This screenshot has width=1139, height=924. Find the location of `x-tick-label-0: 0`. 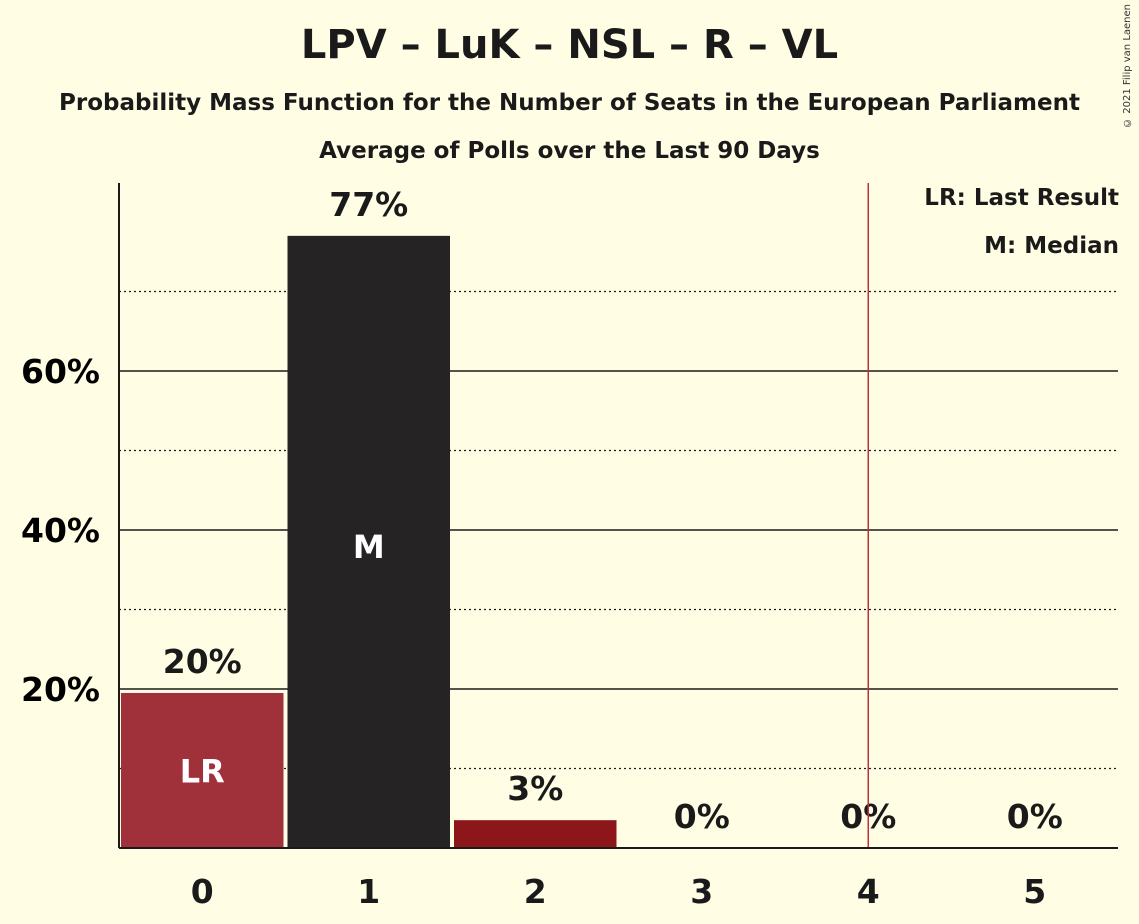

x-tick-label-0: 0 is located at coordinates (202, 891).